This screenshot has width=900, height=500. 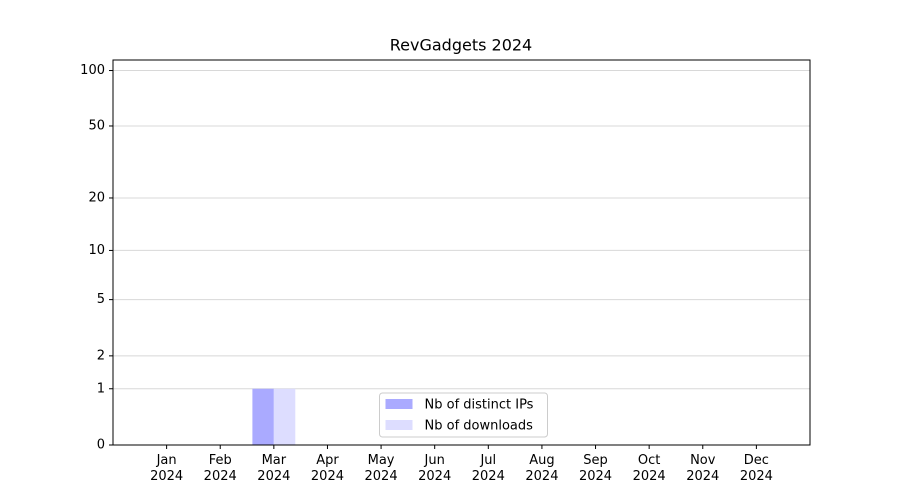 What do you see at coordinates (542, 468) in the screenshot?
I see `x-tick-label: Aug 2024` at bounding box center [542, 468].